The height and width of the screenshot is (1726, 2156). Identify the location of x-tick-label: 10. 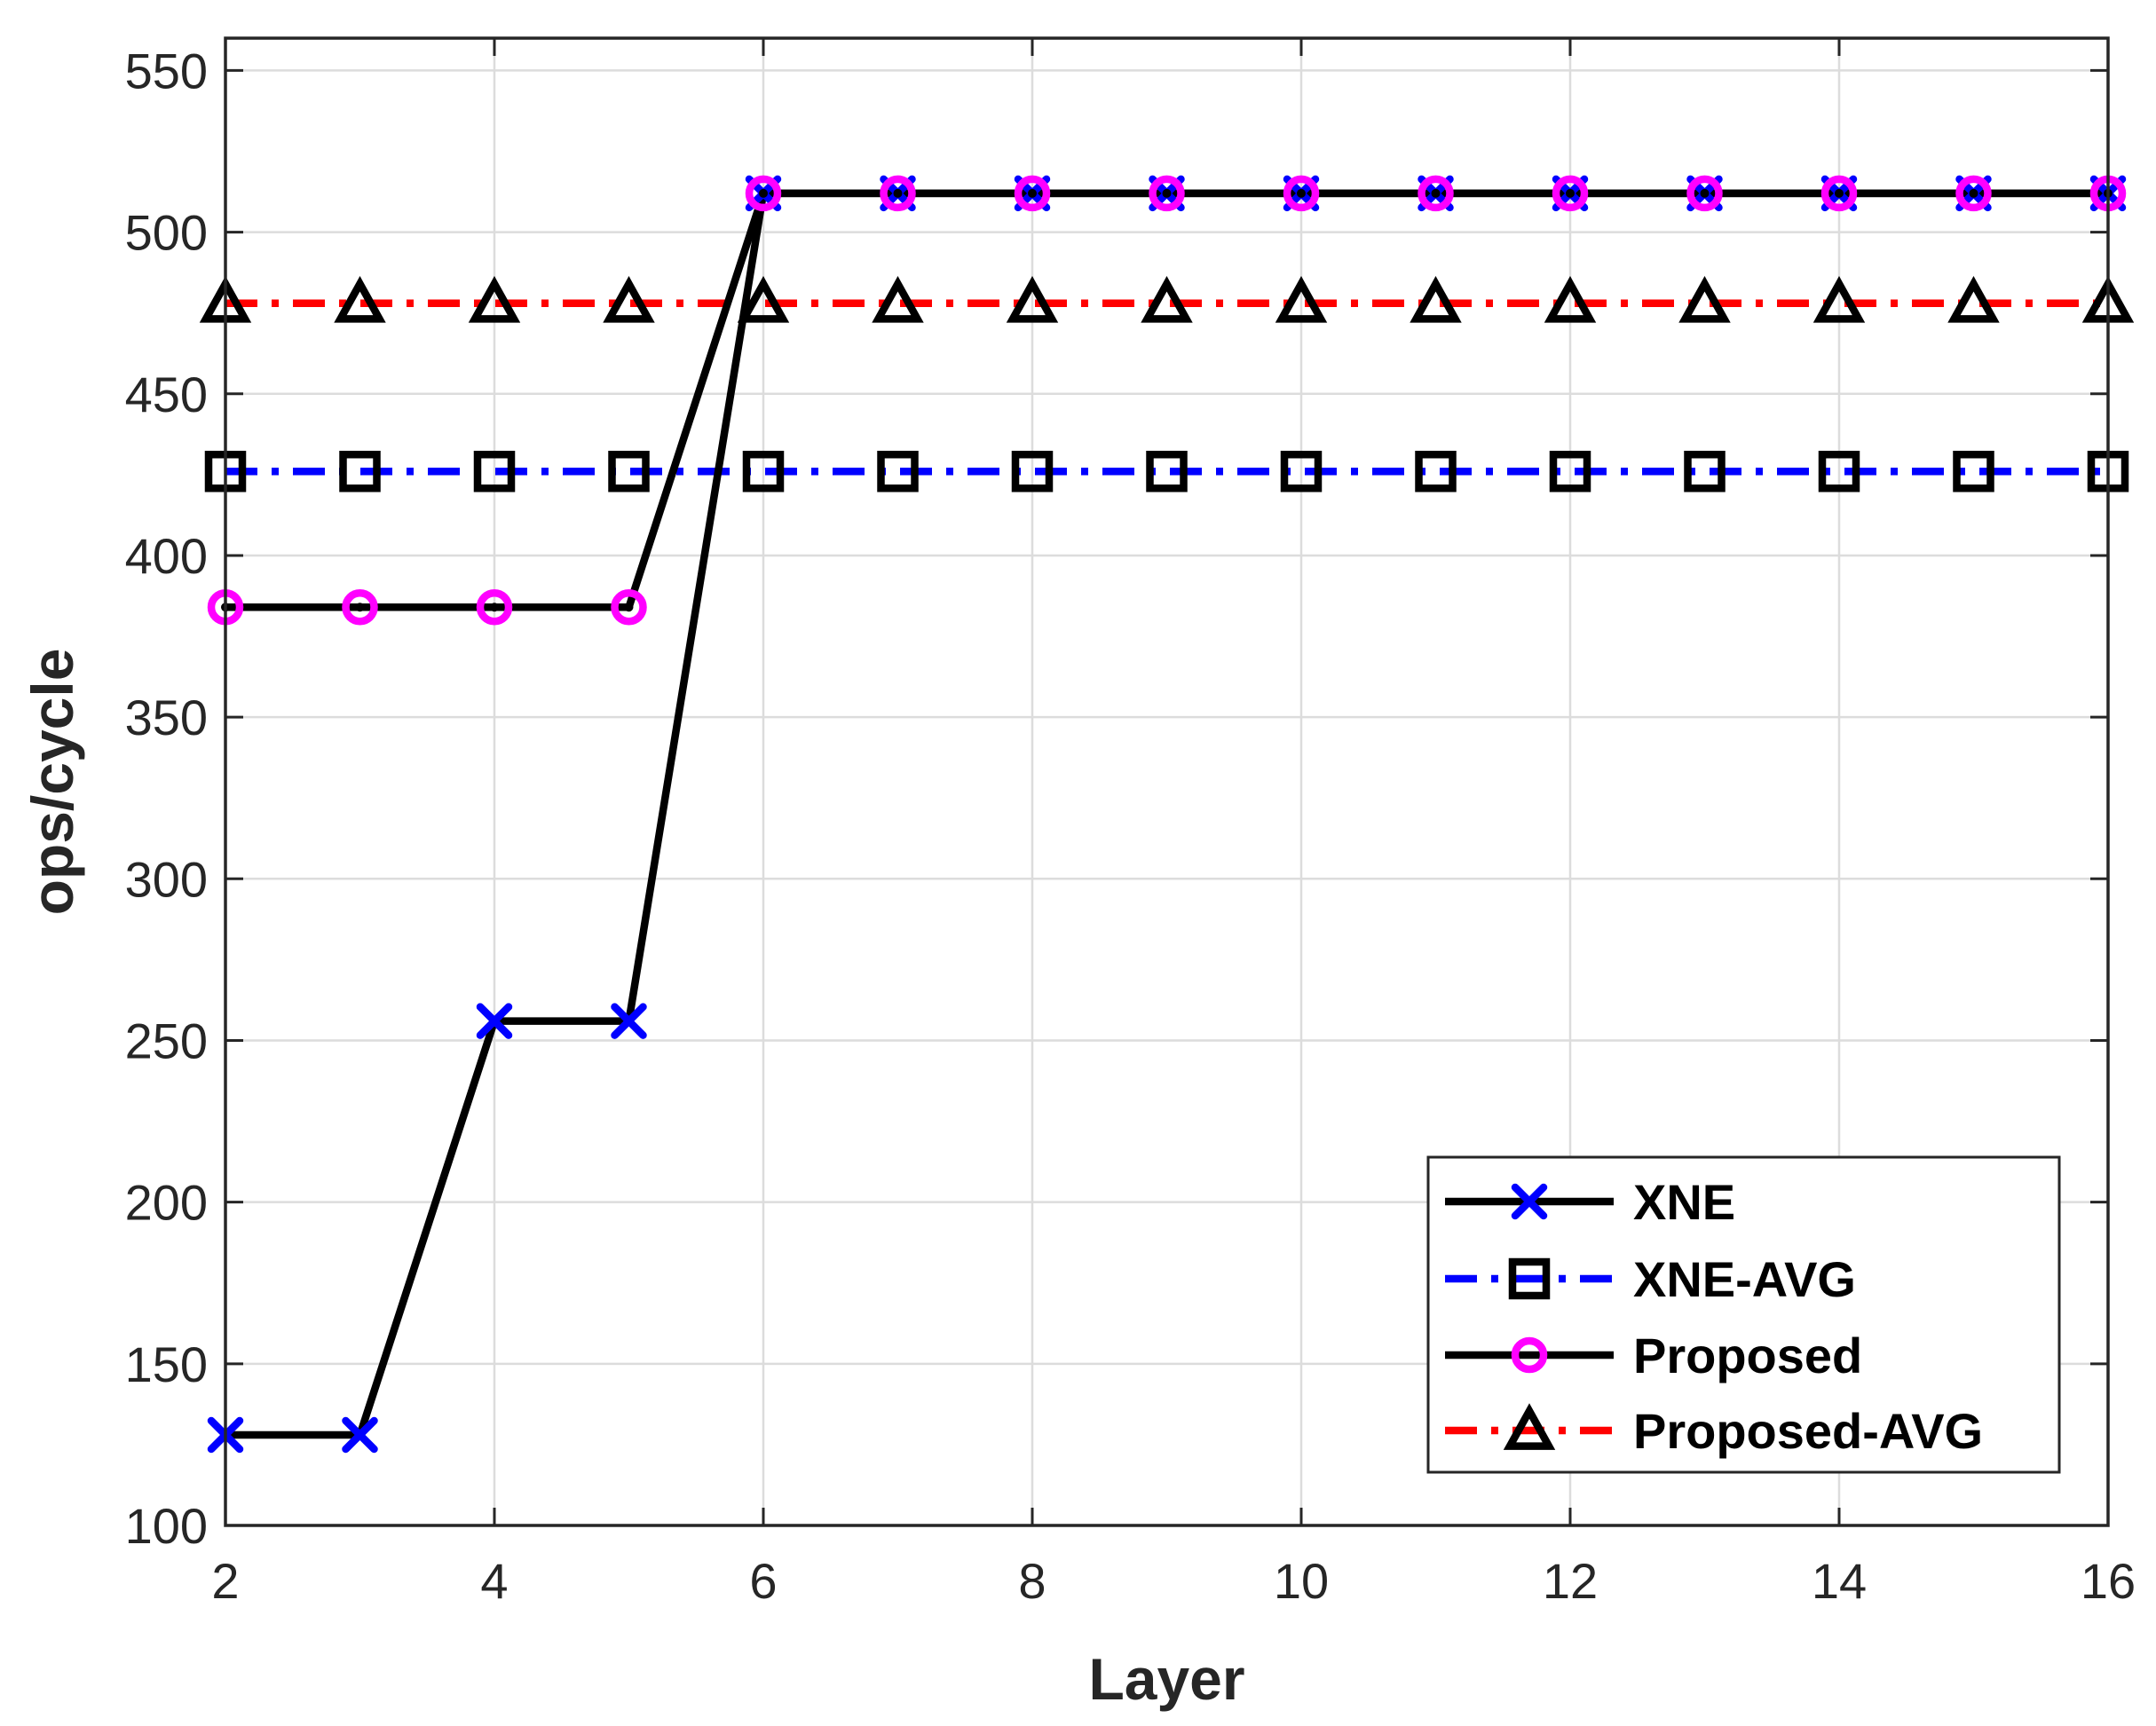
(1301, 1581).